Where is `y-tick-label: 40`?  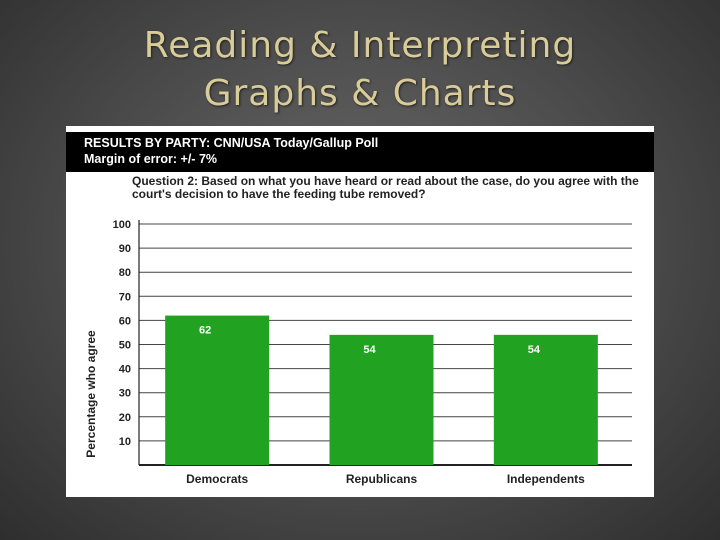
y-tick-label: 40 is located at coordinates (125, 370).